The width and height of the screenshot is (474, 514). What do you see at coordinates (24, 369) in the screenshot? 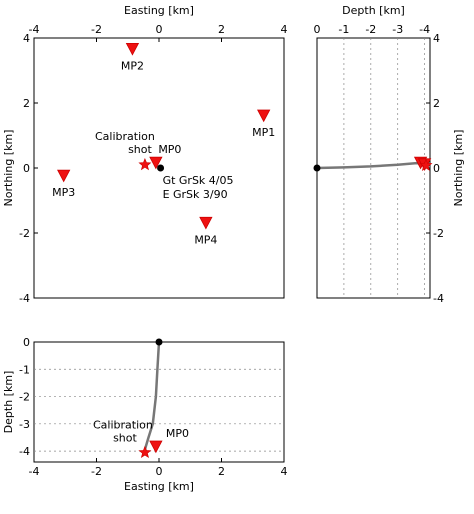
I see `easting-depth-y-tick-label: -1` at bounding box center [24, 369].